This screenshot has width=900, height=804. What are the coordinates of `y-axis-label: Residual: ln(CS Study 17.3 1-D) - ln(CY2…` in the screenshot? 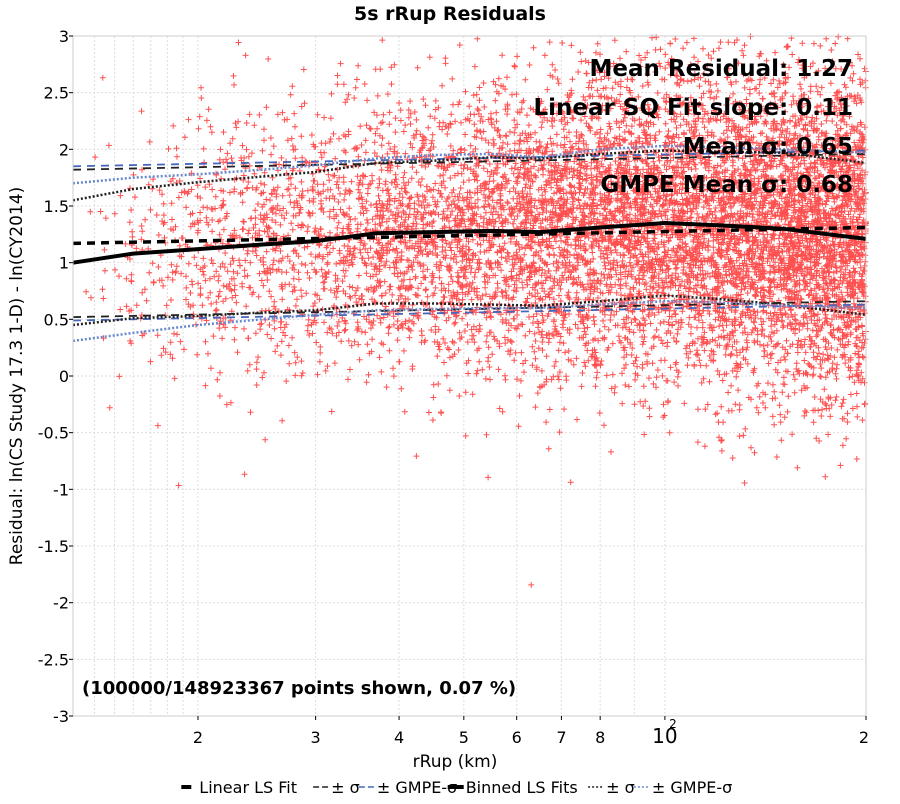 It's located at (17, 376).